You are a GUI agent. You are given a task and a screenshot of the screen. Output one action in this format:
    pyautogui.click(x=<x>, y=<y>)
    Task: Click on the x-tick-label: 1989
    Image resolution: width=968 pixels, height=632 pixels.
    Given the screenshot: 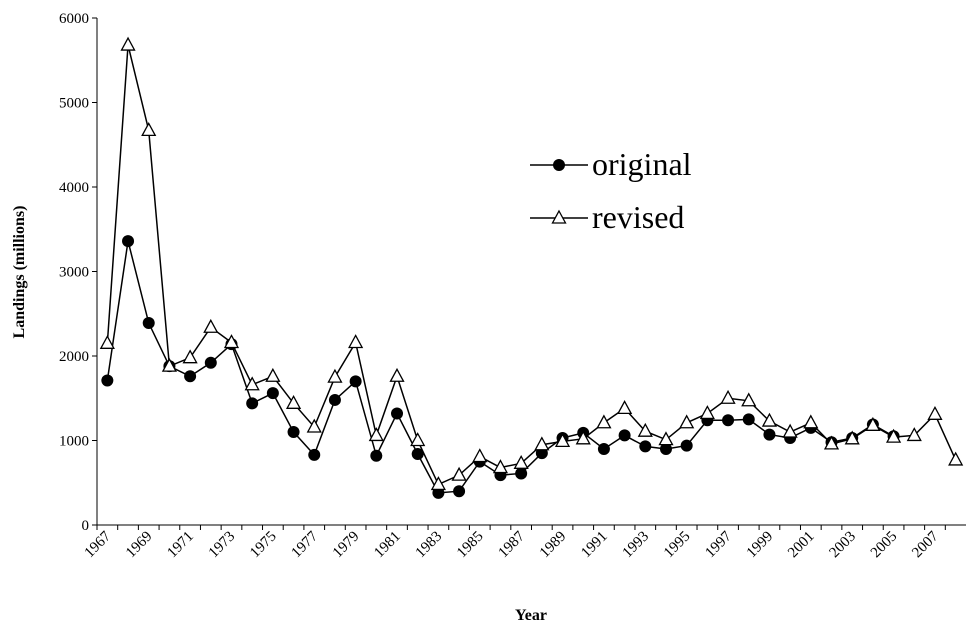 What is the action you would take?
    pyautogui.click(x=553, y=545)
    